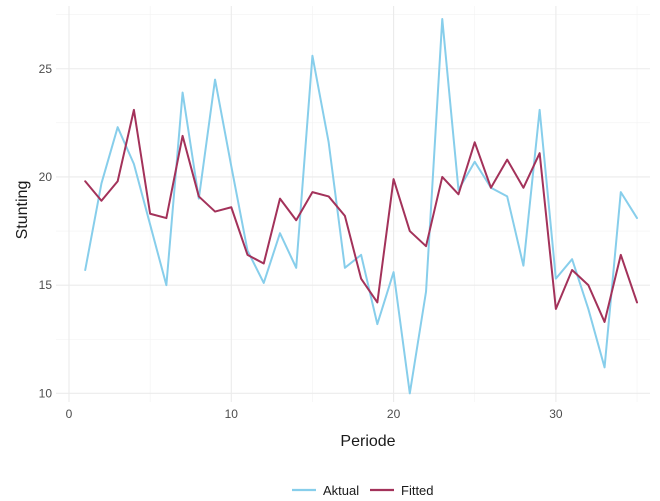  Describe the element at coordinates (232, 414) in the screenshot. I see `x-tick-label: 10` at that location.